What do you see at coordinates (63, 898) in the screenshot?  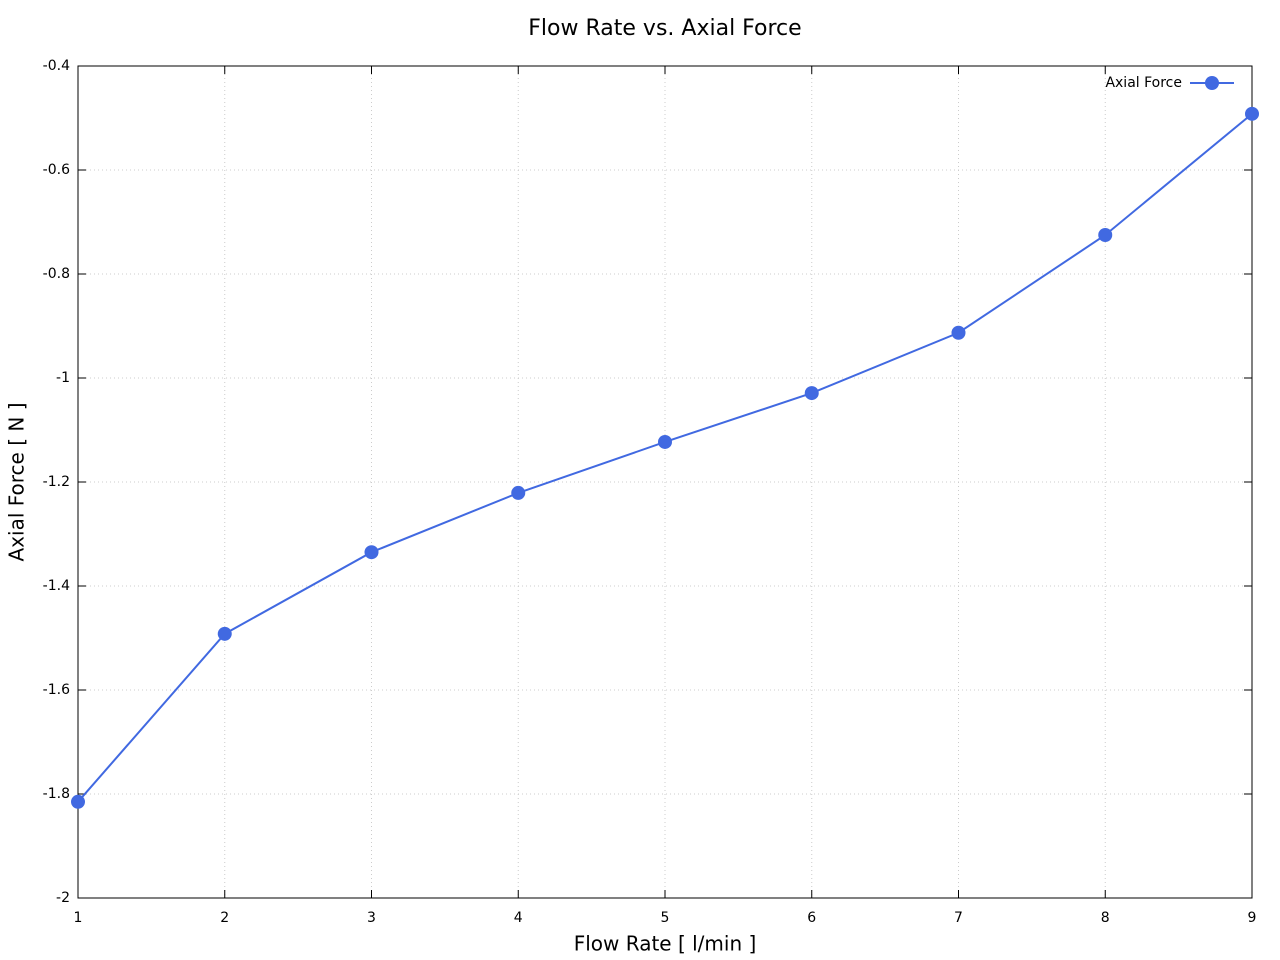 I see `y-tick-label: -2` at bounding box center [63, 898].